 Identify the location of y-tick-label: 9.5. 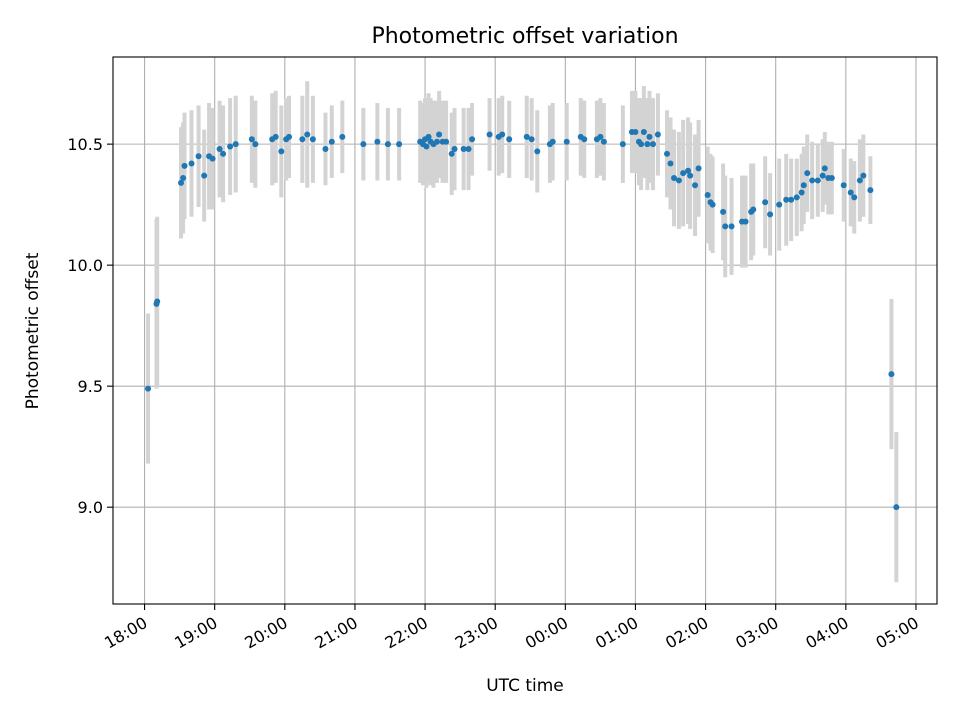
(90, 386).